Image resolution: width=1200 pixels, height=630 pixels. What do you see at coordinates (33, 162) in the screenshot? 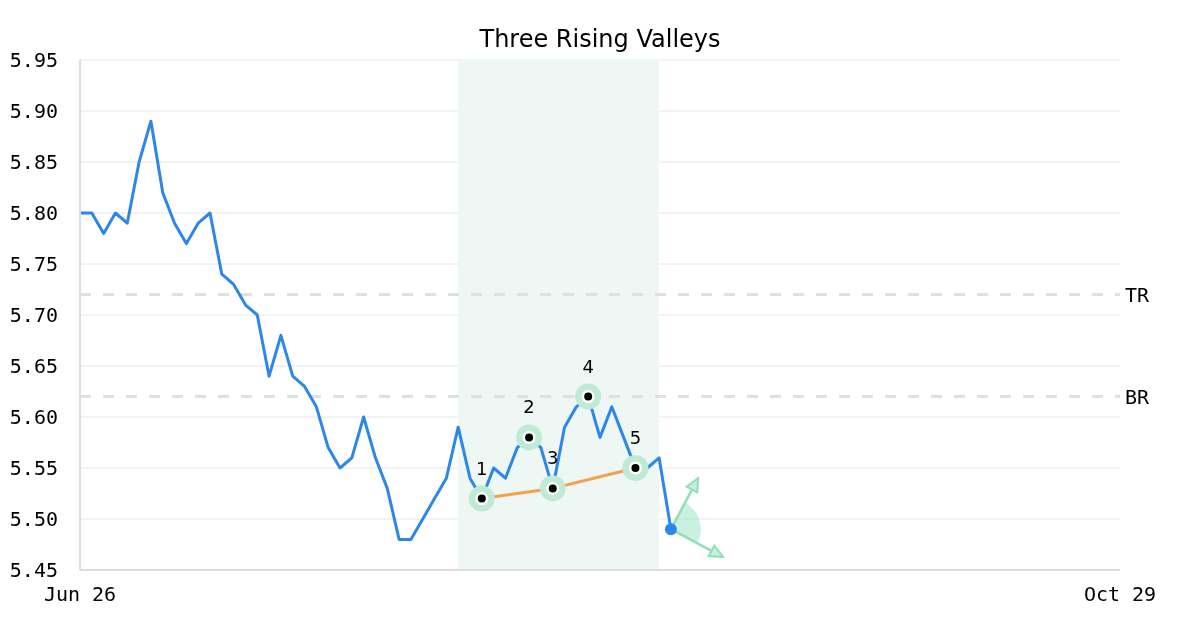
I see `y-tick-label: 5.85` at bounding box center [33, 162].